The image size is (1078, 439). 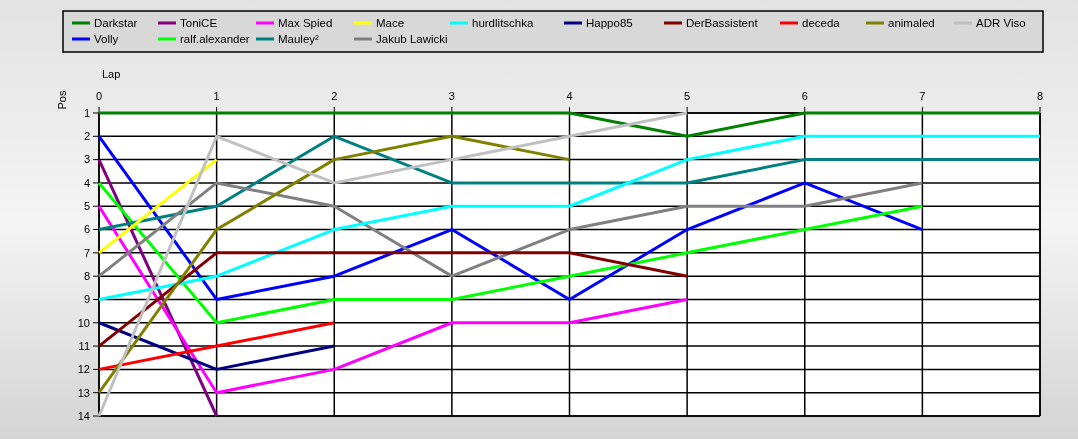 I want to click on legend-label: ADR Viso, so click(x=1001, y=23).